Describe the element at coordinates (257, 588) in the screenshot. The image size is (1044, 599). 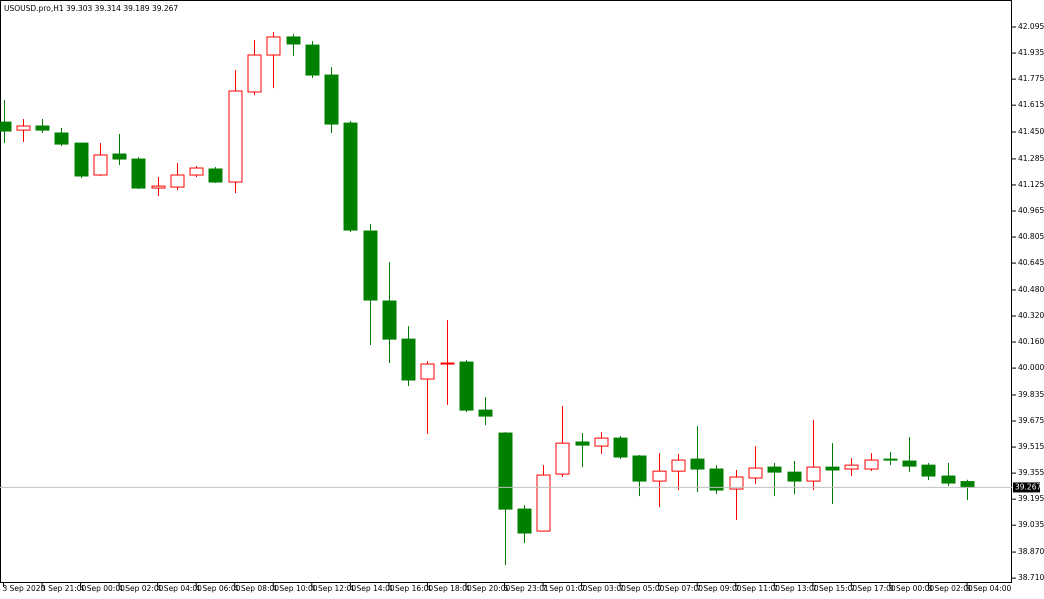
I see `x-tick-label: 4 Sep 08:00` at that location.